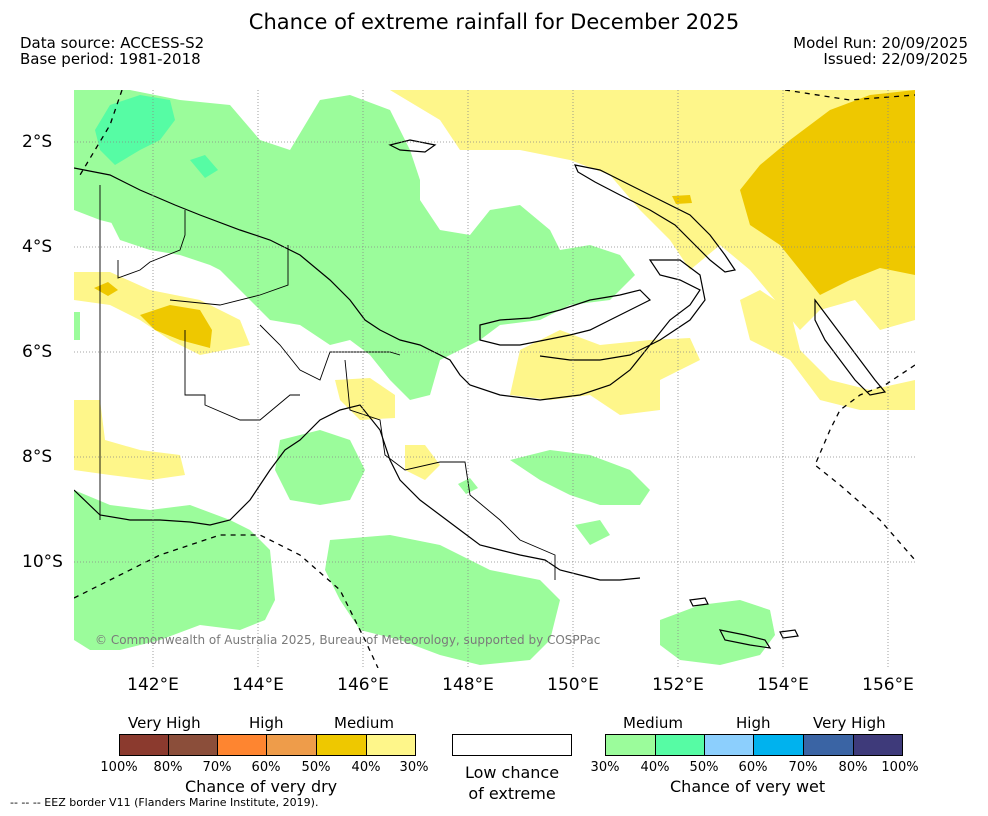 The height and width of the screenshot is (816, 988). What do you see at coordinates (414, 767) in the screenshot?
I see `dry-tick: 30%` at bounding box center [414, 767].